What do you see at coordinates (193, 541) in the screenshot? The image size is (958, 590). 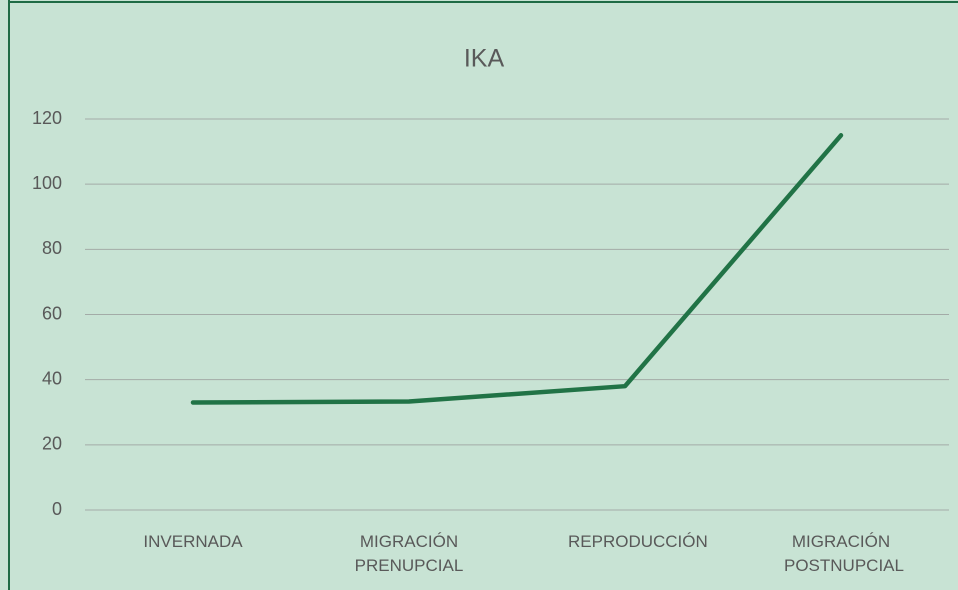 I see `x-tick-label: INVERNADA` at bounding box center [193, 541].